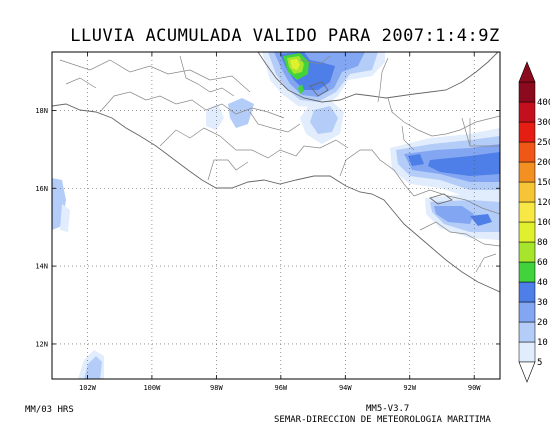 This screenshot has width=550, height=425. Describe the element at coordinates (49, 410) in the screenshot. I see `footer-left: MM/03 HRS` at that location.